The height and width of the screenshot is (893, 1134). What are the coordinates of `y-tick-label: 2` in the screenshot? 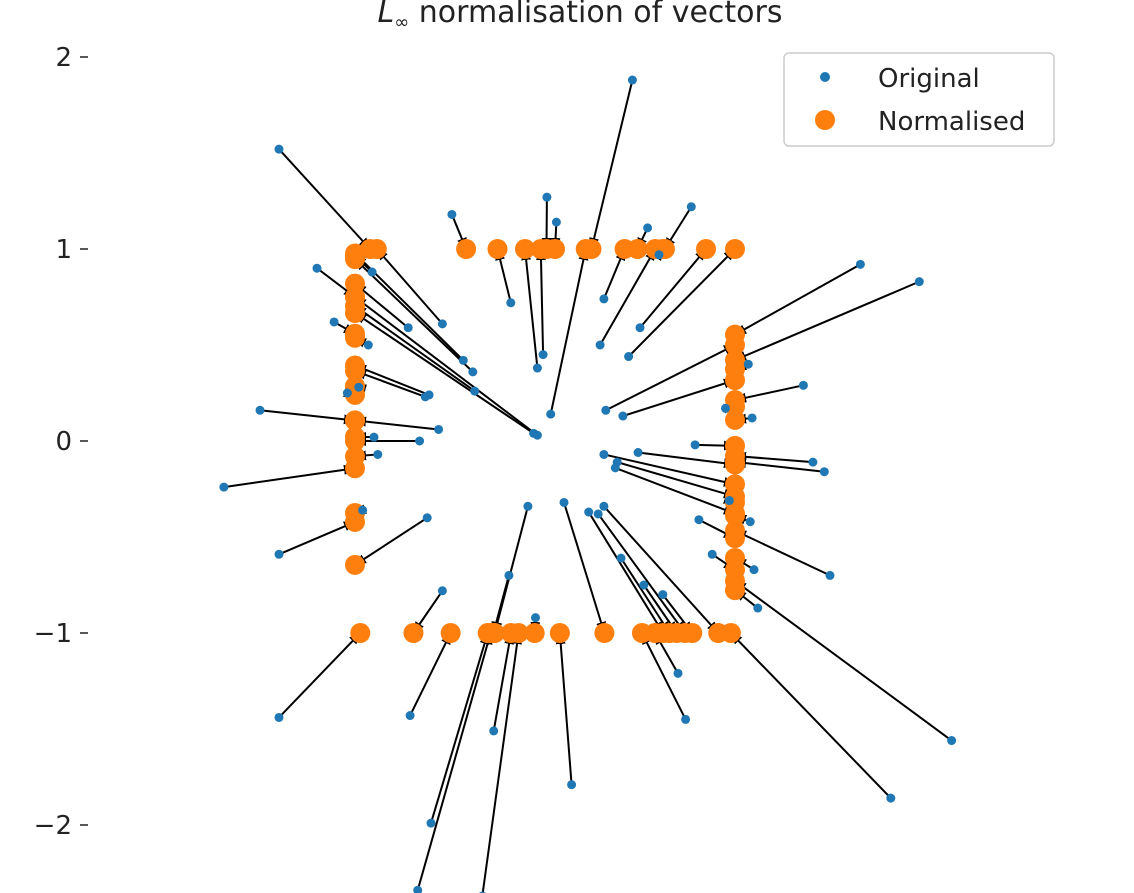 It's located at (63, 58).